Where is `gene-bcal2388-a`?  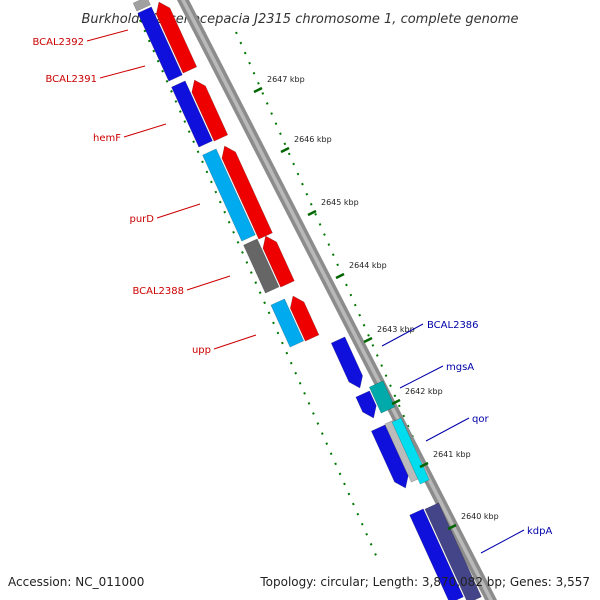
gene-bcal2388-a is located at coordinates (261, 266).